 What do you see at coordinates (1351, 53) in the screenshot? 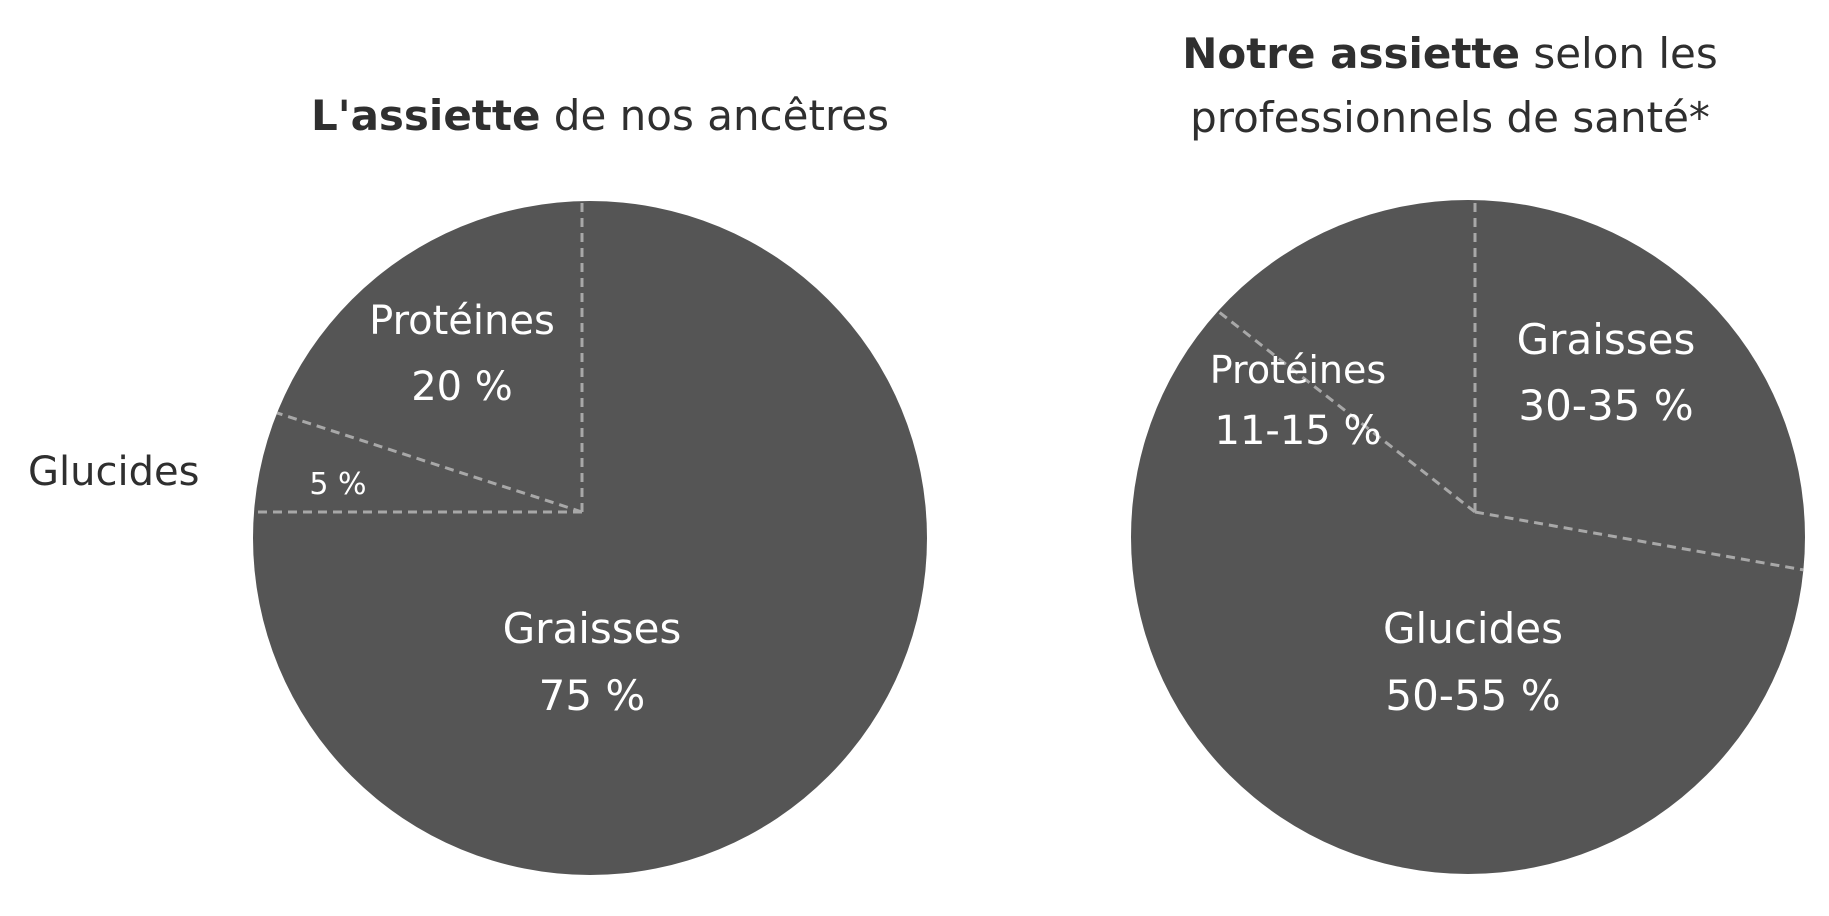
I see `title-bold: Notre assiette` at bounding box center [1351, 53].